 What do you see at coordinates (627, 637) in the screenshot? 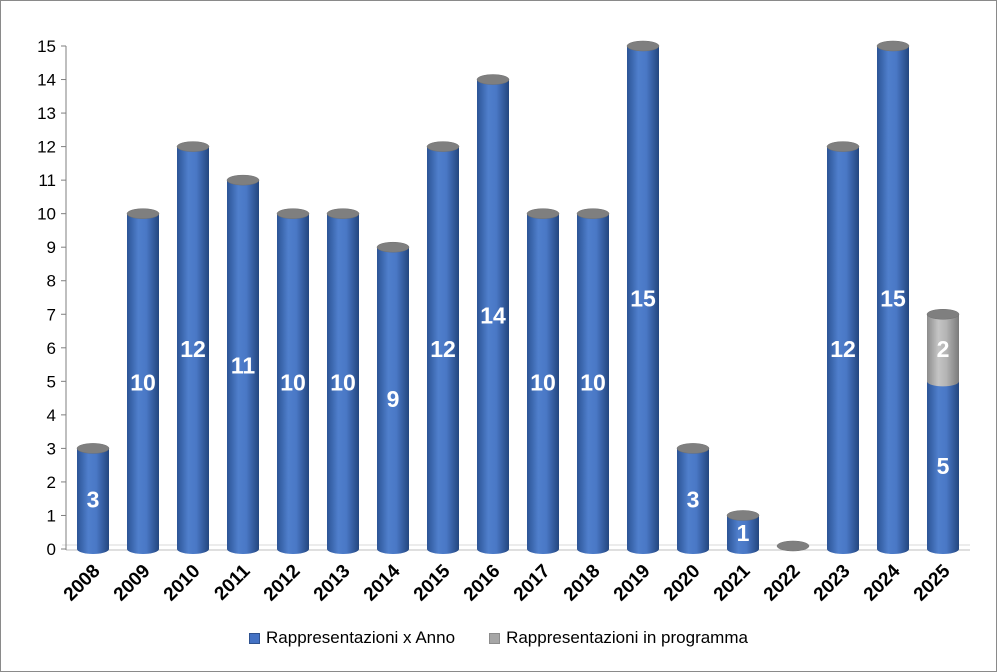
I see `legend-label: Rappresentazioni in programma` at bounding box center [627, 637].